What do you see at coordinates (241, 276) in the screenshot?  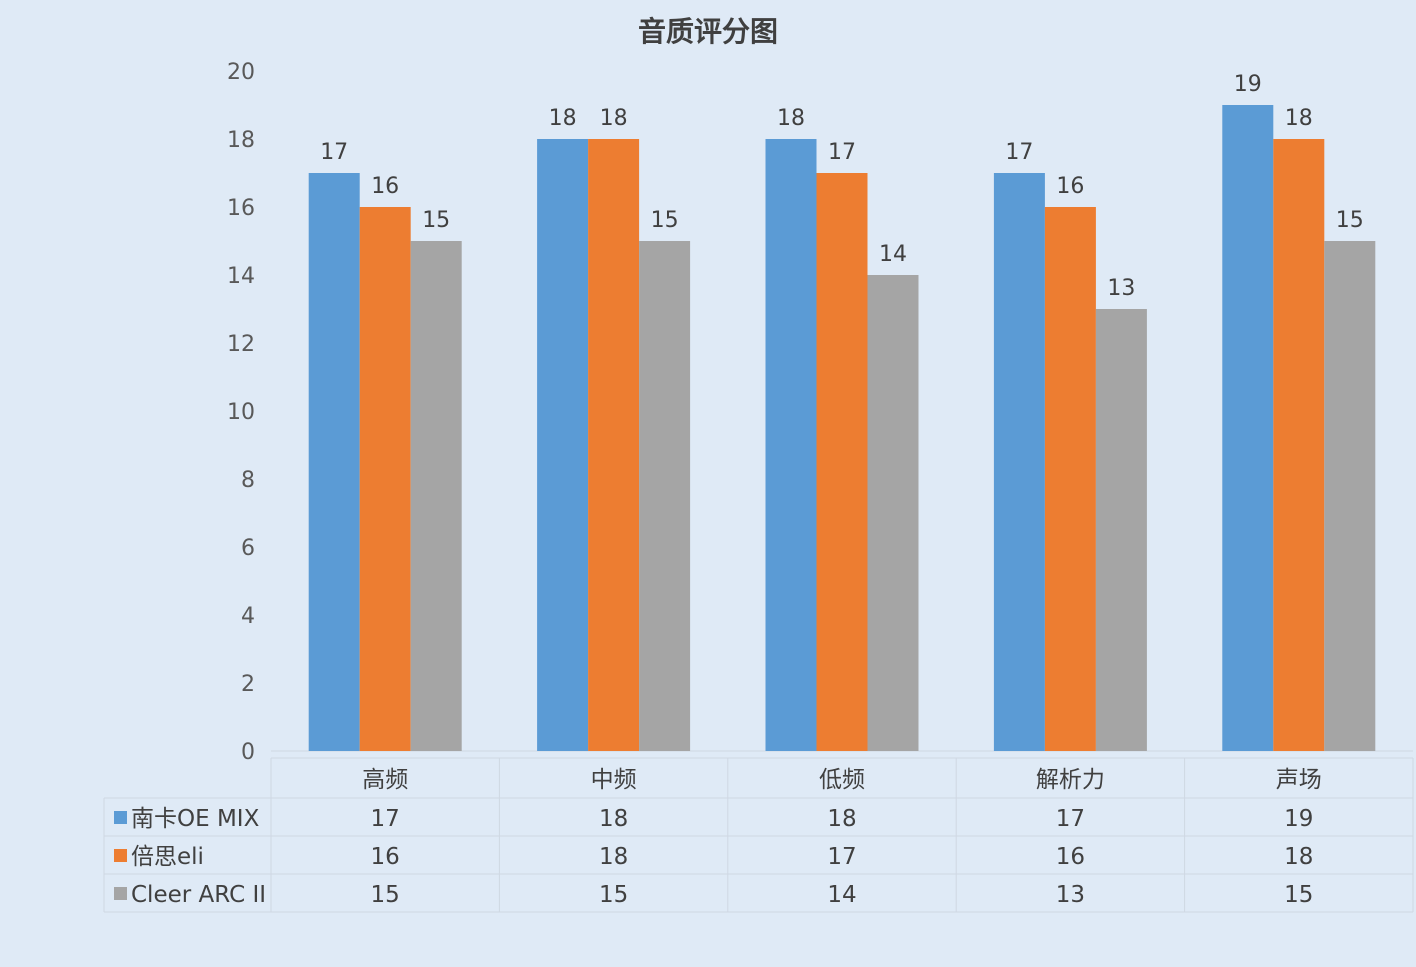 I see `y-tick-label: 14` at bounding box center [241, 276].